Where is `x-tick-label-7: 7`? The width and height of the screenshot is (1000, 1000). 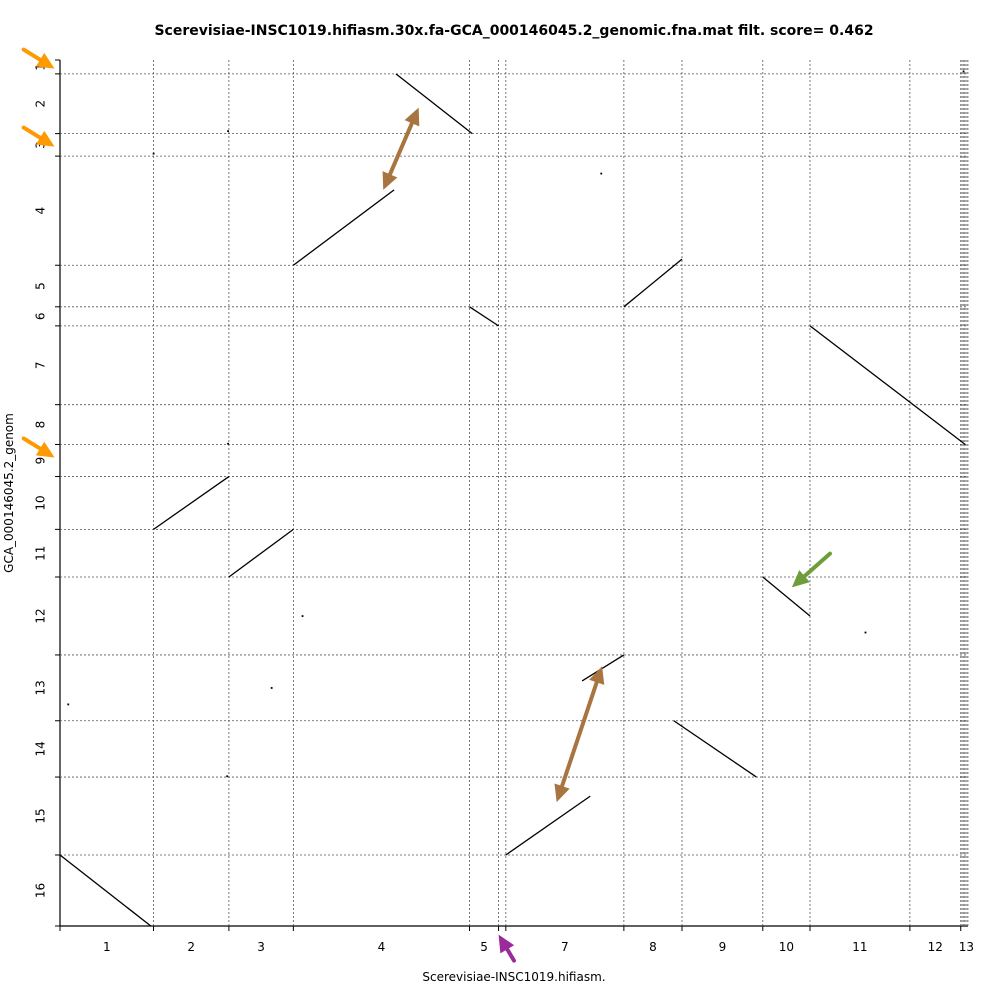
x-tick-label-7: 7 is located at coordinates (565, 947).